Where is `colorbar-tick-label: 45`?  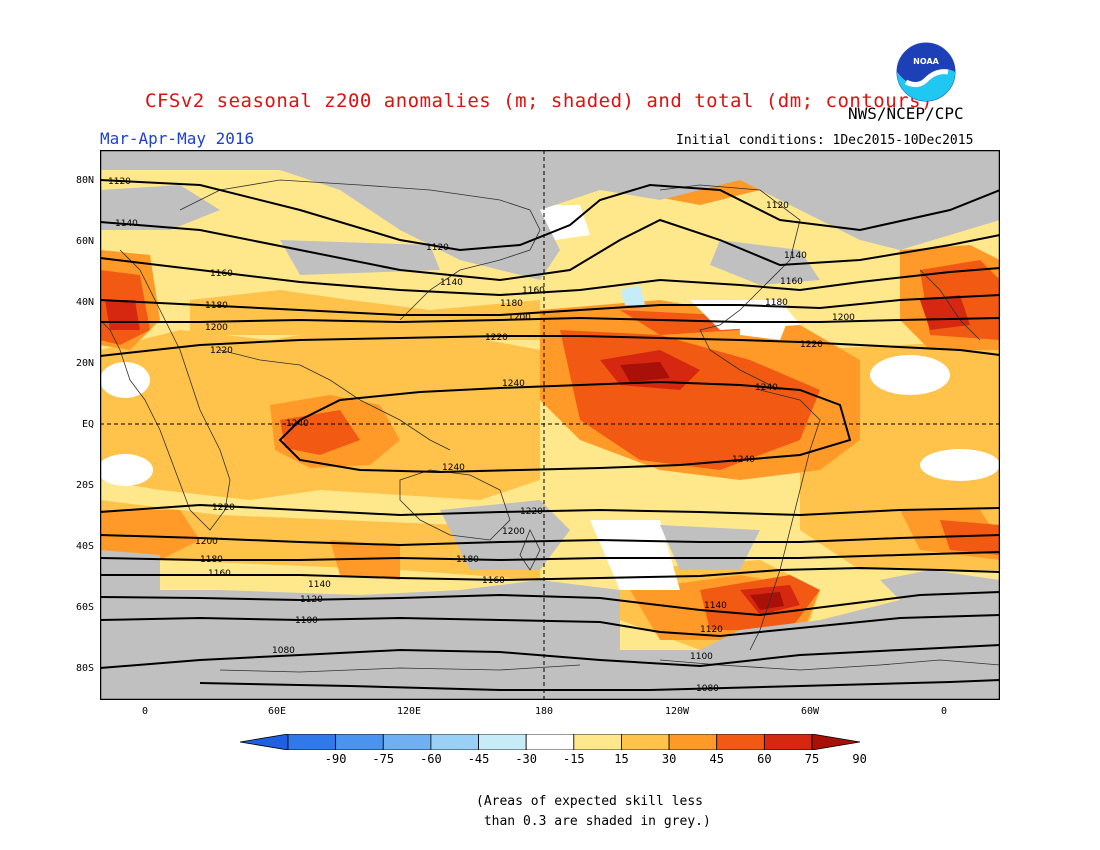 colorbar-tick-label: 45 is located at coordinates (716, 759).